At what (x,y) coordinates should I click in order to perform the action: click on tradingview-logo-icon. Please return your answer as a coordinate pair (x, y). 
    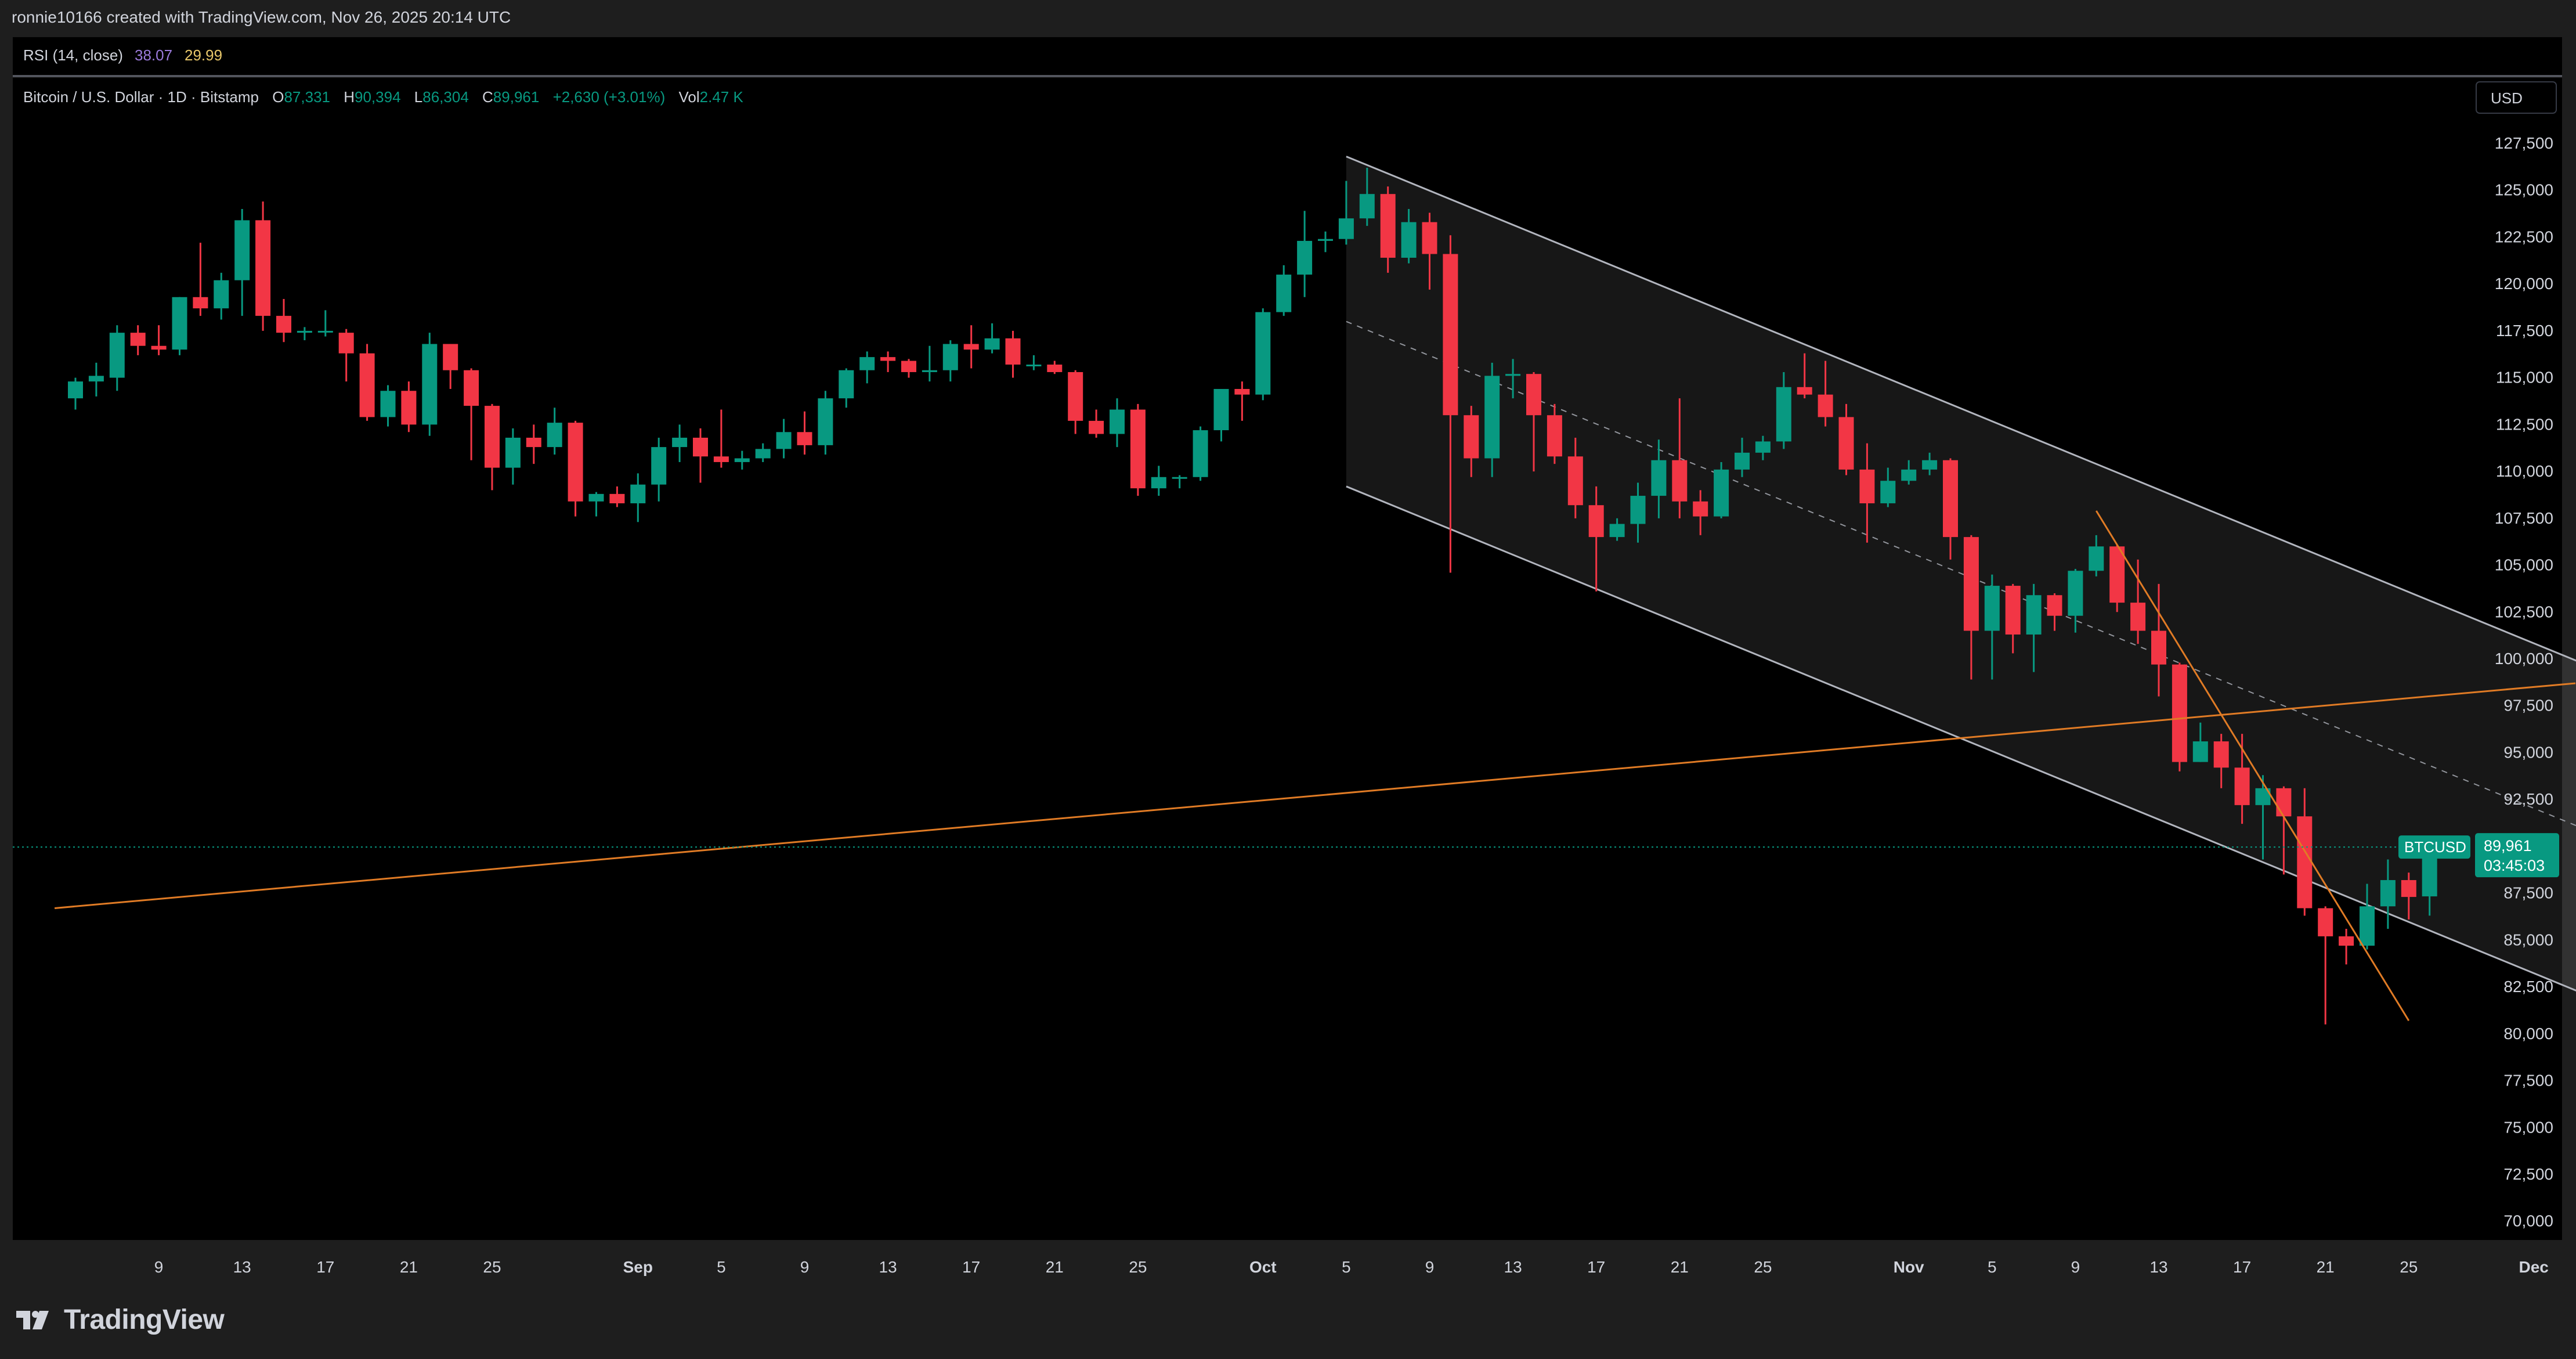
    Looking at the image, I should click on (32, 1320).